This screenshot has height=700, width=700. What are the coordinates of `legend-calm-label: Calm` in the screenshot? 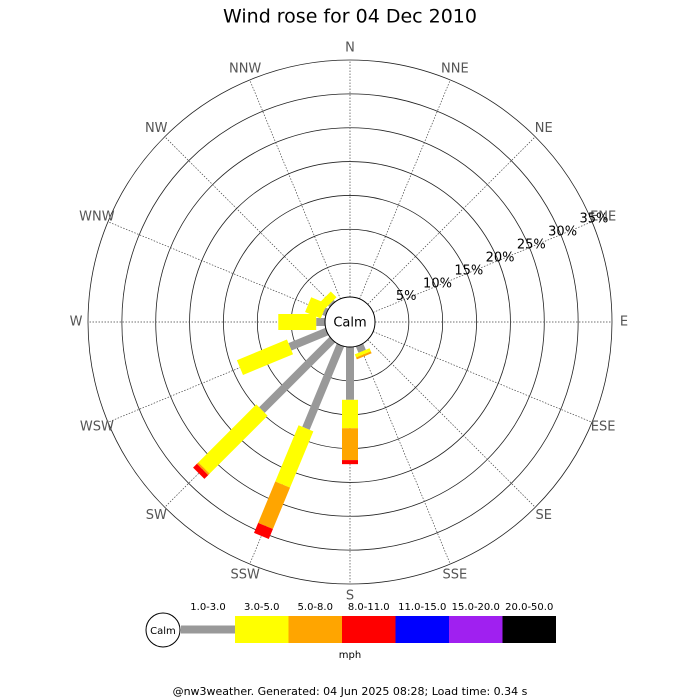 It's located at (163, 631).